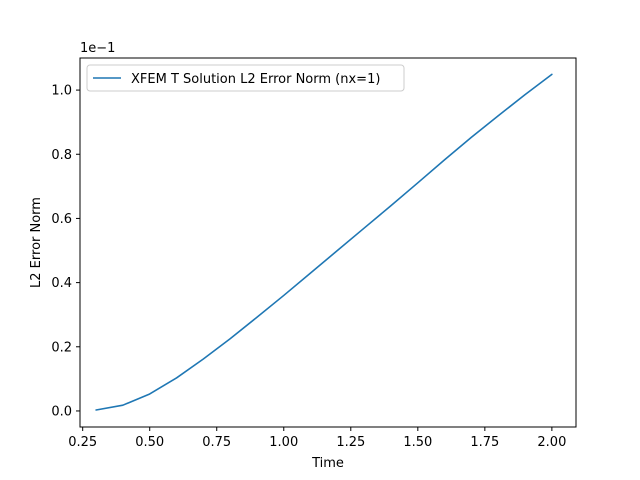 The image size is (640, 480). Describe the element at coordinates (61, 91) in the screenshot. I see `y-tick-label: 1.0` at that location.